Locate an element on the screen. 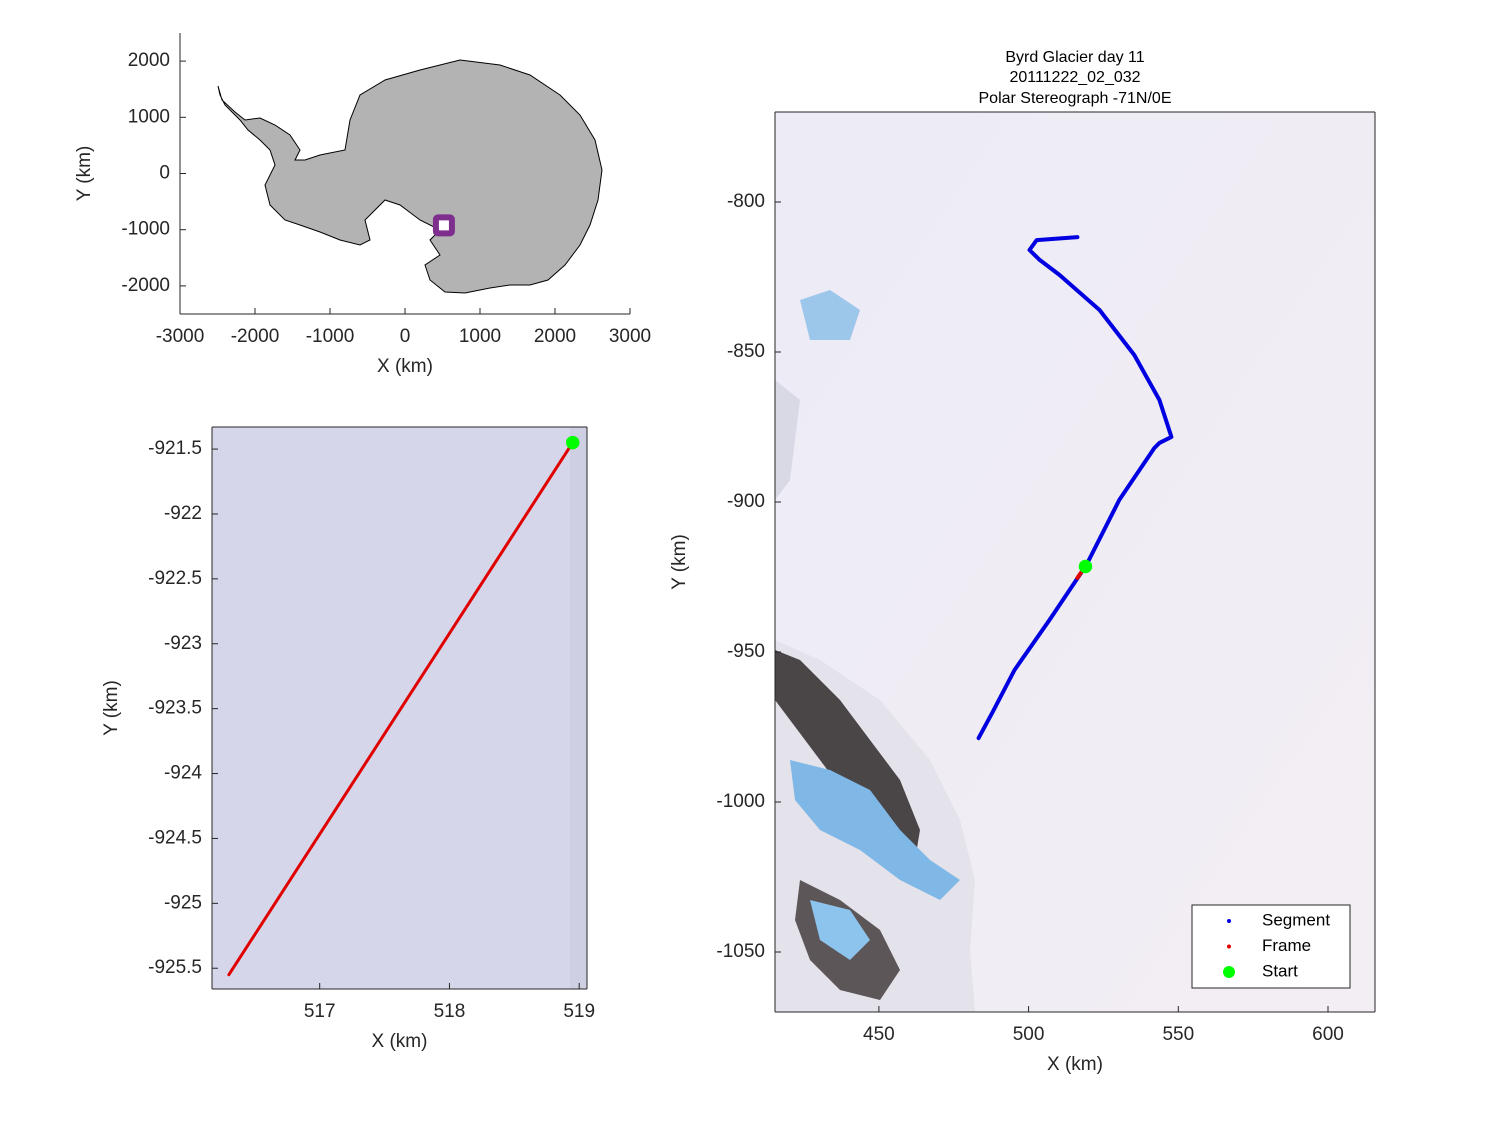 The image size is (1500, 1125). y-tick-label: -925 is located at coordinates (183, 902).